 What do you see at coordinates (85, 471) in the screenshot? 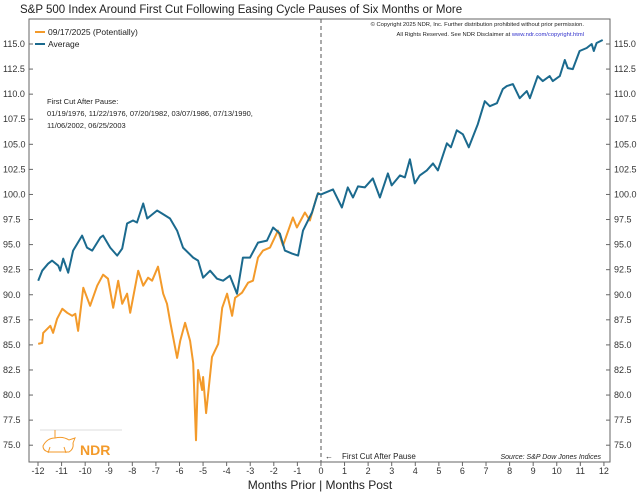
I see `x-tick-label: -10` at bounding box center [85, 471].